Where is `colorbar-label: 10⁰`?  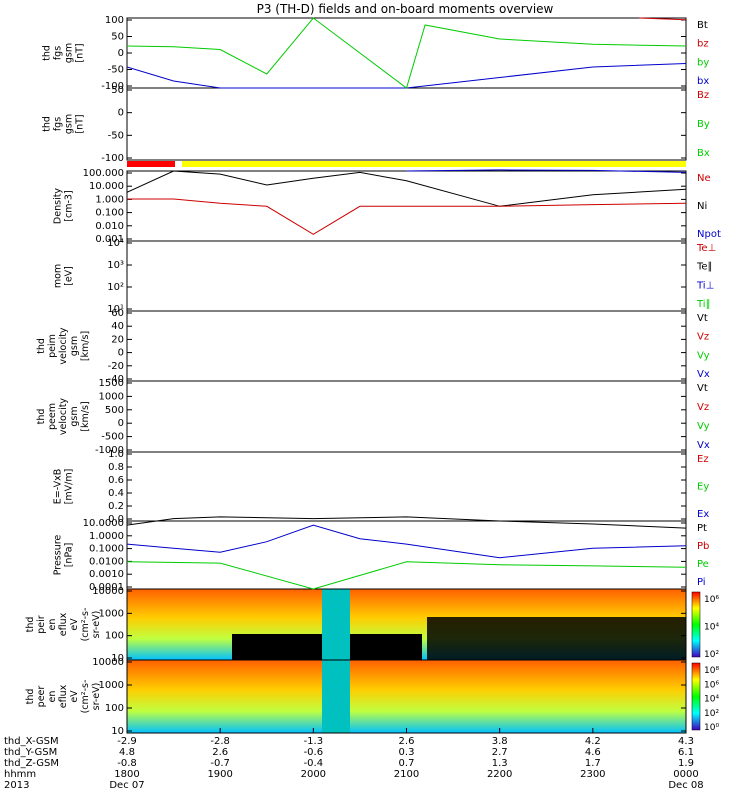
colorbar-label: 10⁰ is located at coordinates (711, 728).